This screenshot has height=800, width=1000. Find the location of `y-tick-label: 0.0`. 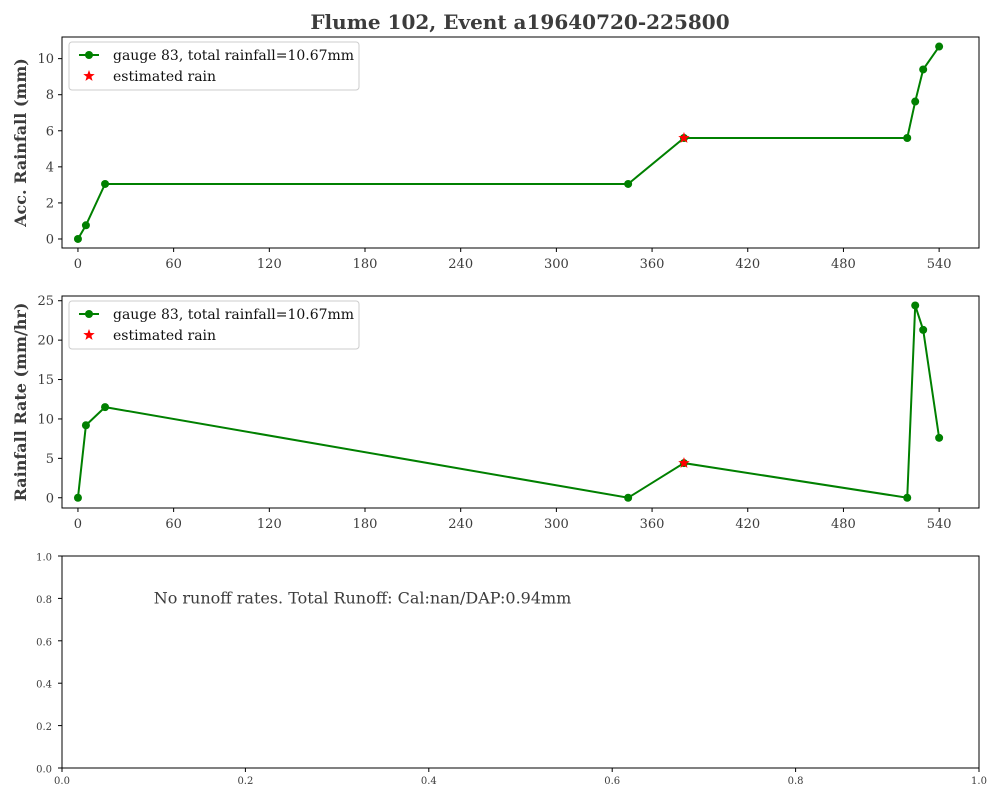

y-tick-label: 0.0 is located at coordinates (44, 770).